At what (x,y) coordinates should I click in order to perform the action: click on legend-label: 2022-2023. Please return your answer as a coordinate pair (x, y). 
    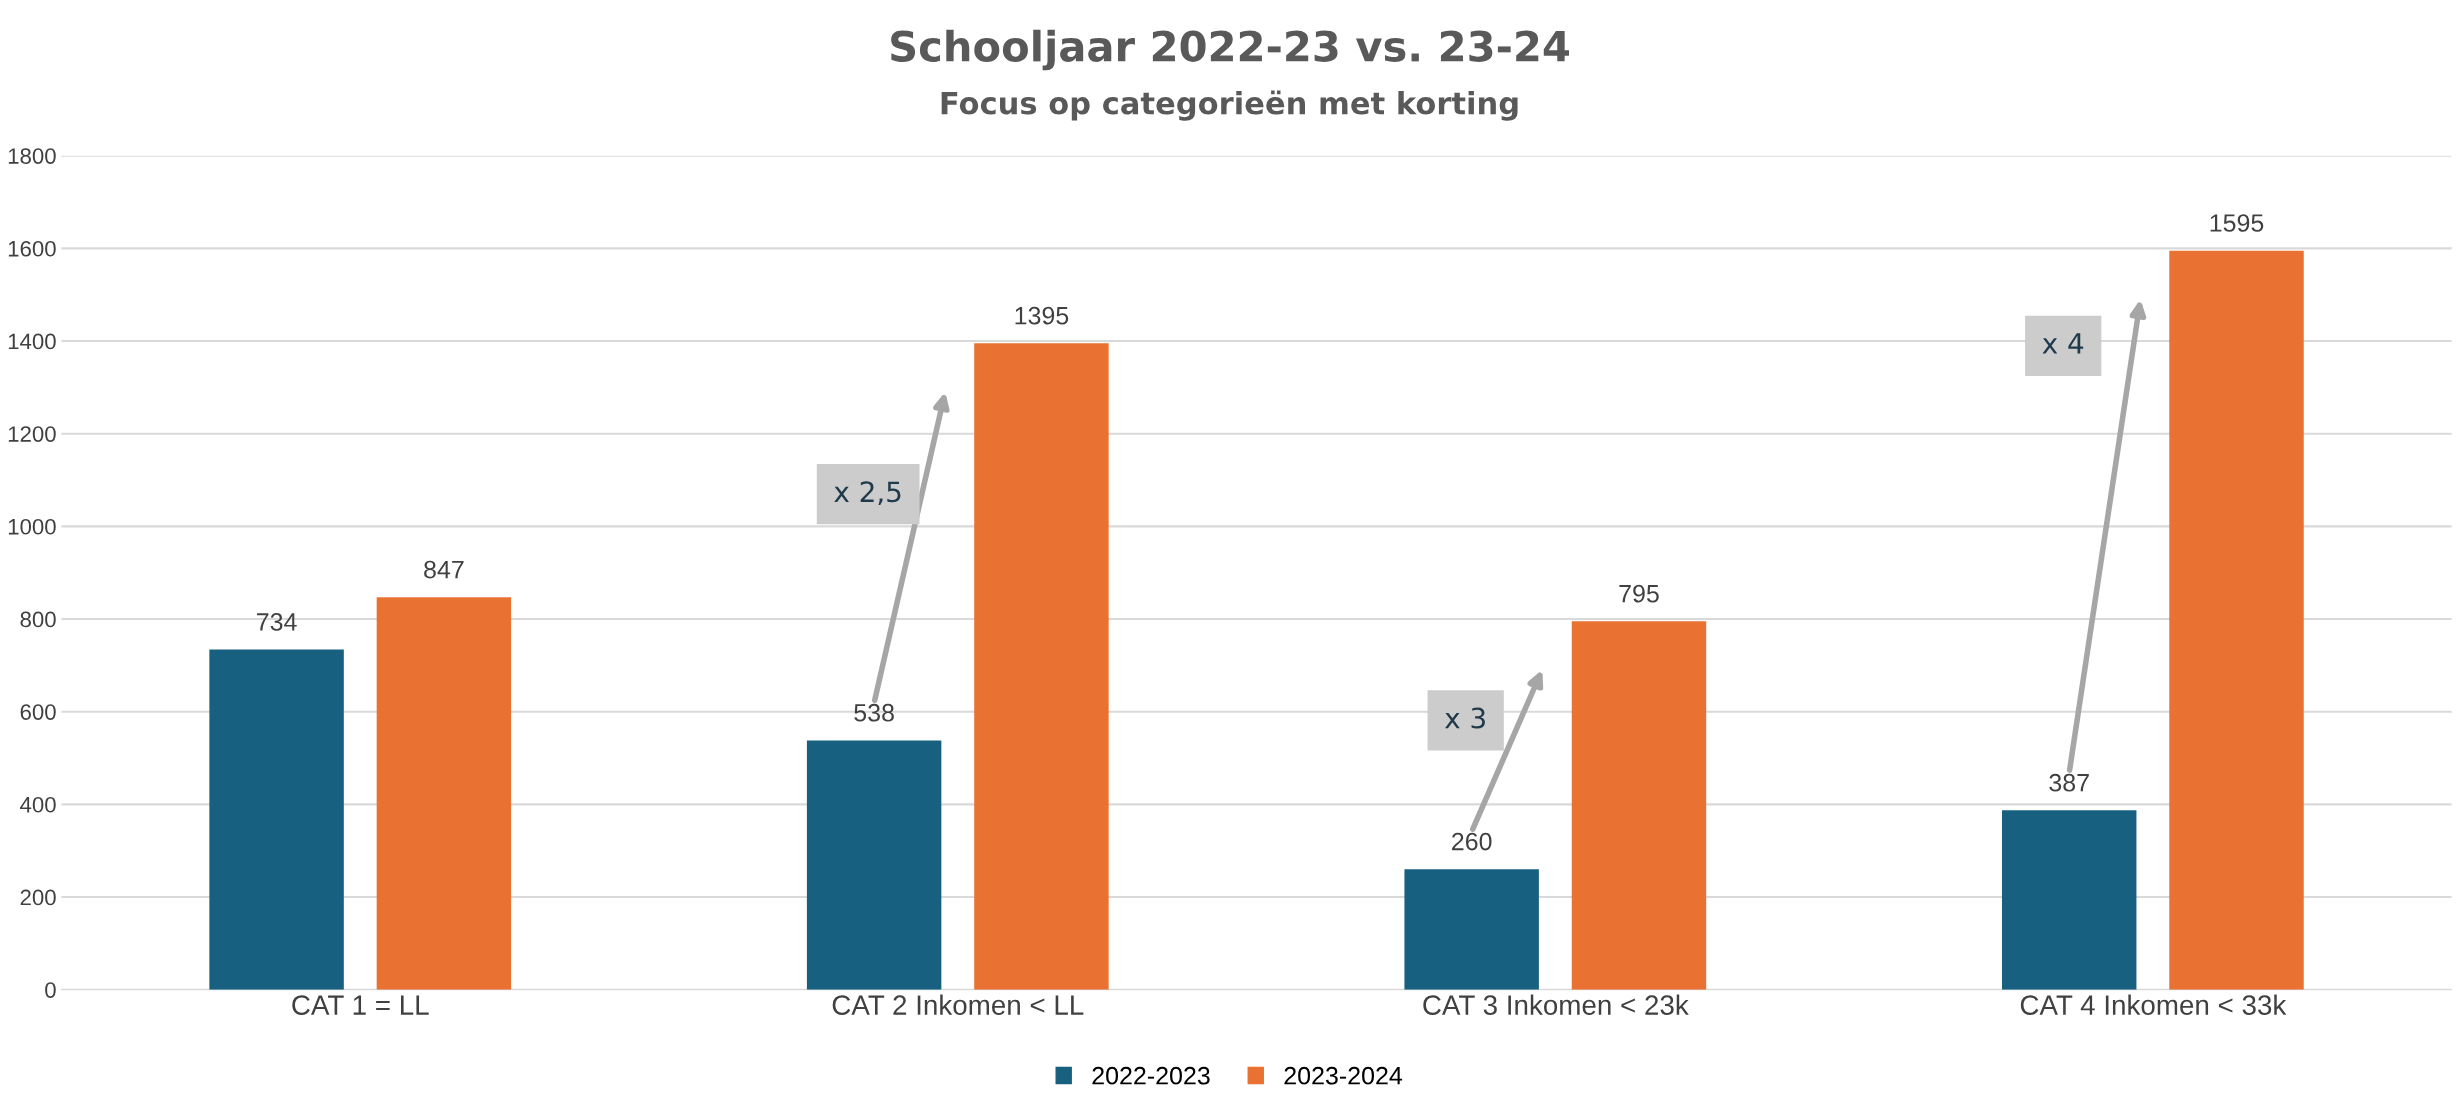
    Looking at the image, I should click on (1151, 1075).